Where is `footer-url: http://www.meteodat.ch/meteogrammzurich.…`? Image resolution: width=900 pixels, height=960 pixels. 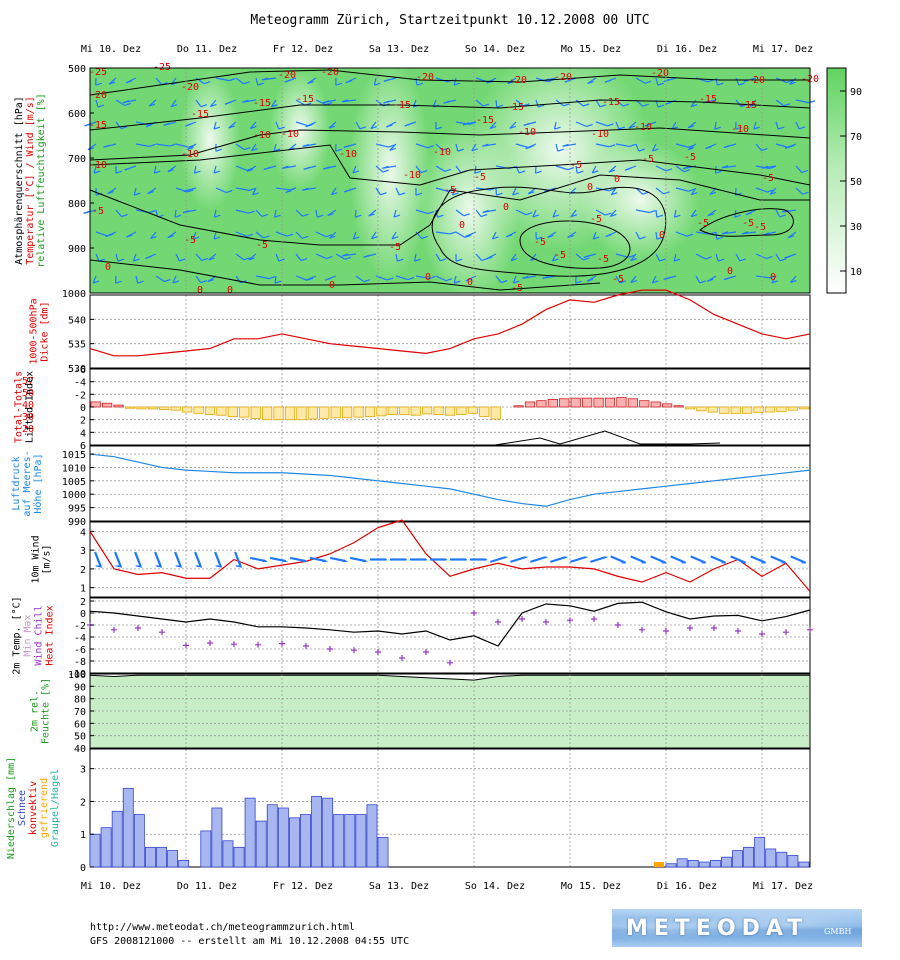
footer-url: http://www.meteodat.ch/meteogrammzurich.… is located at coordinates (222, 927).